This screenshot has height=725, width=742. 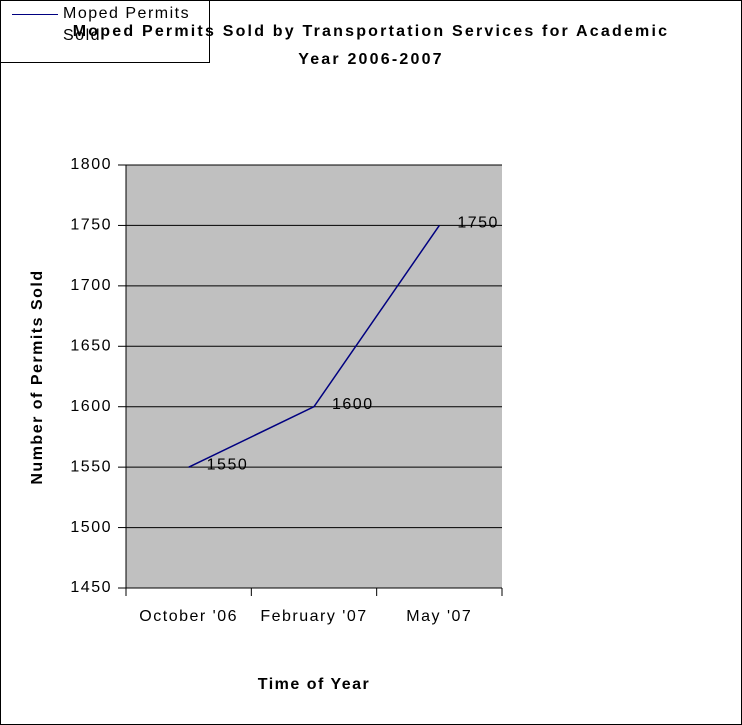 I want to click on legend: Moped Permits Sold, so click(x=105, y=31).